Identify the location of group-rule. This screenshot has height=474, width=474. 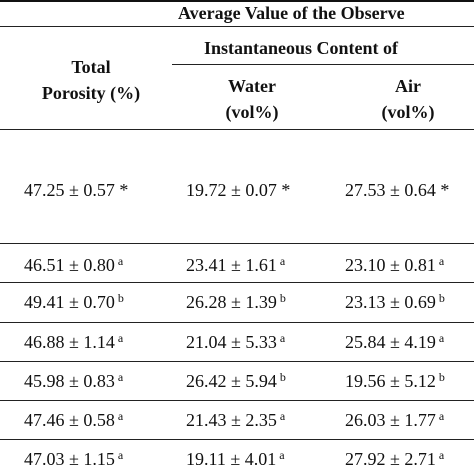
(237, 26).